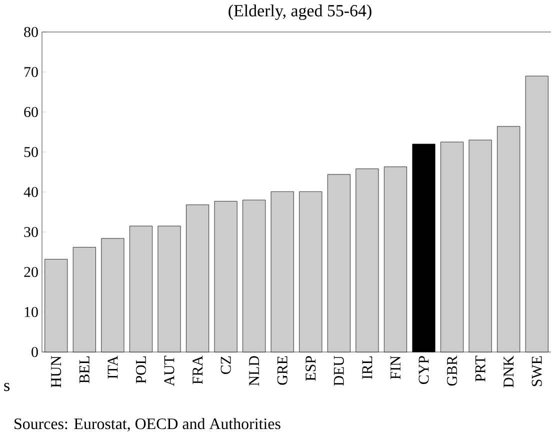 The image size is (551, 437). Describe the element at coordinates (31, 192) in the screenshot. I see `y-tick-label: 40` at that location.